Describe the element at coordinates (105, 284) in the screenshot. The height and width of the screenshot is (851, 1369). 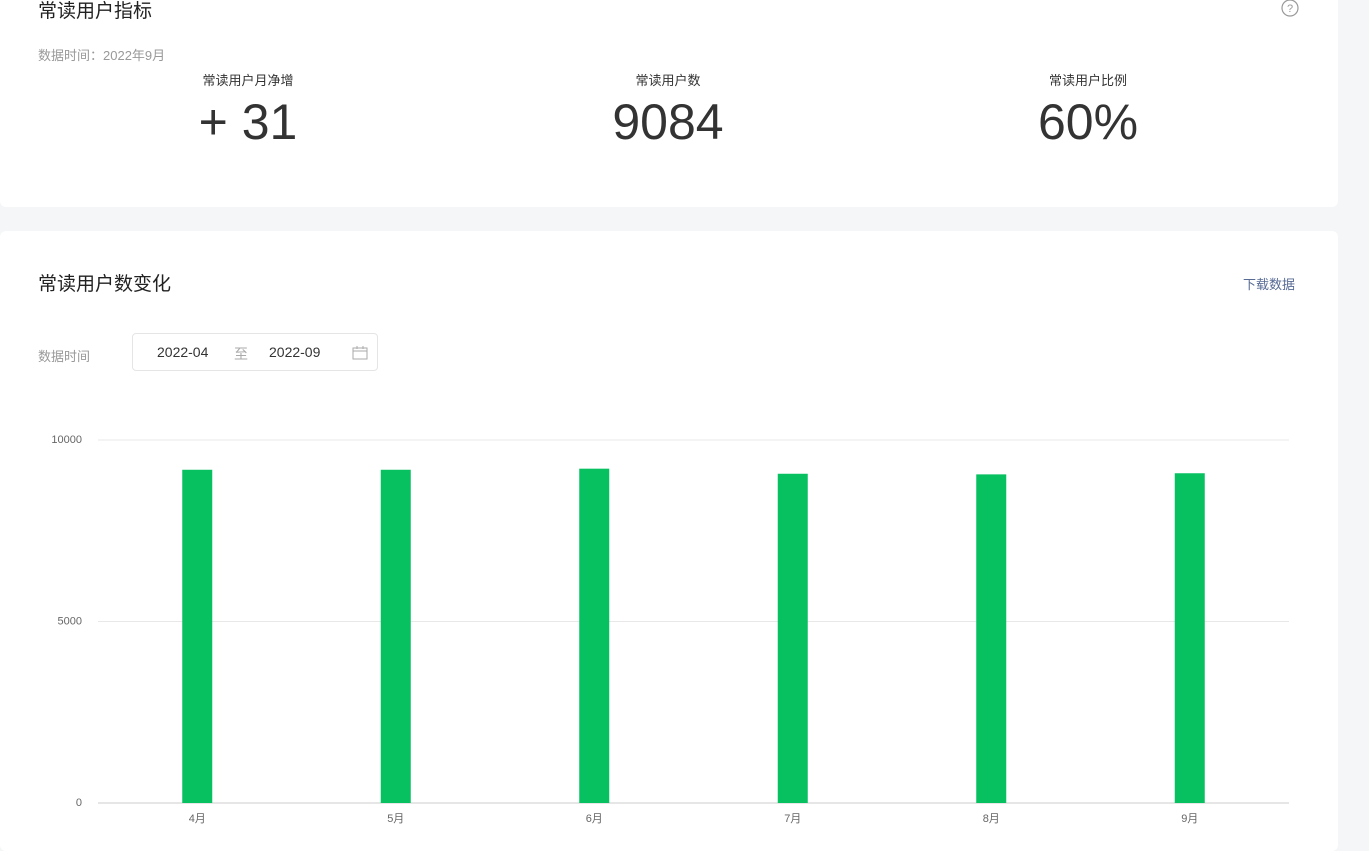
I see `trend-title: 常读用户数变化` at that location.